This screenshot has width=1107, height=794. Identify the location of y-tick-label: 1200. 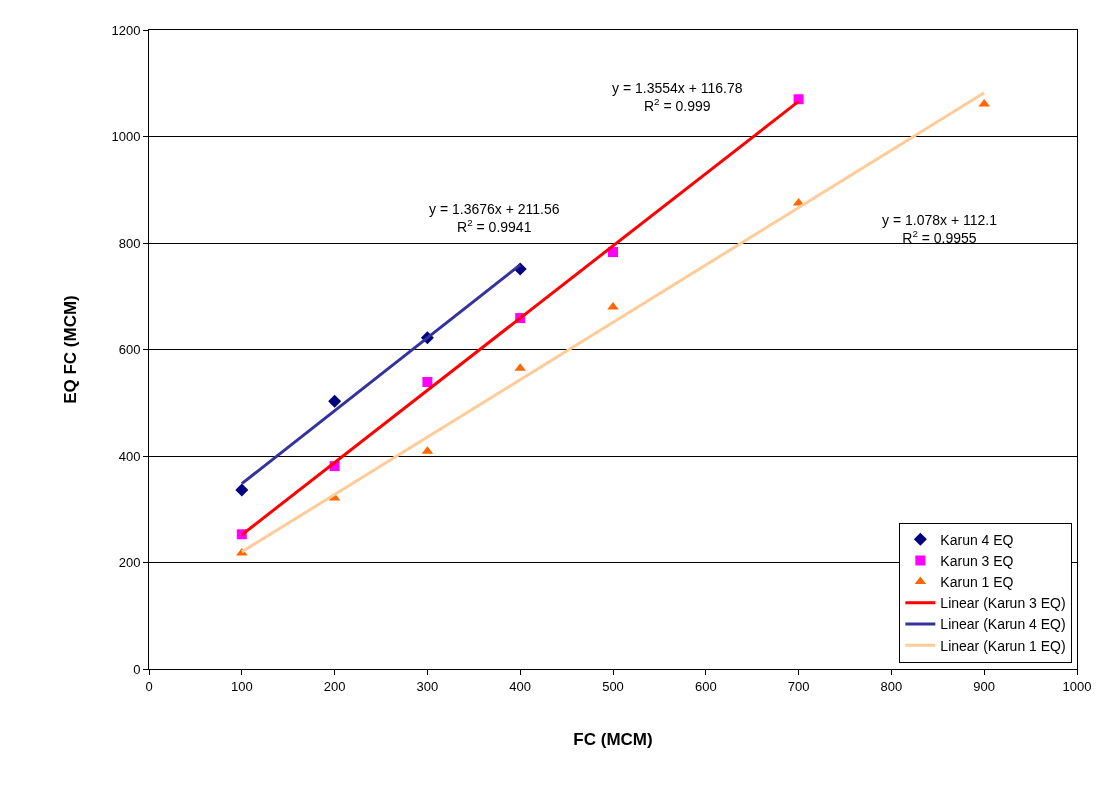
(126, 30).